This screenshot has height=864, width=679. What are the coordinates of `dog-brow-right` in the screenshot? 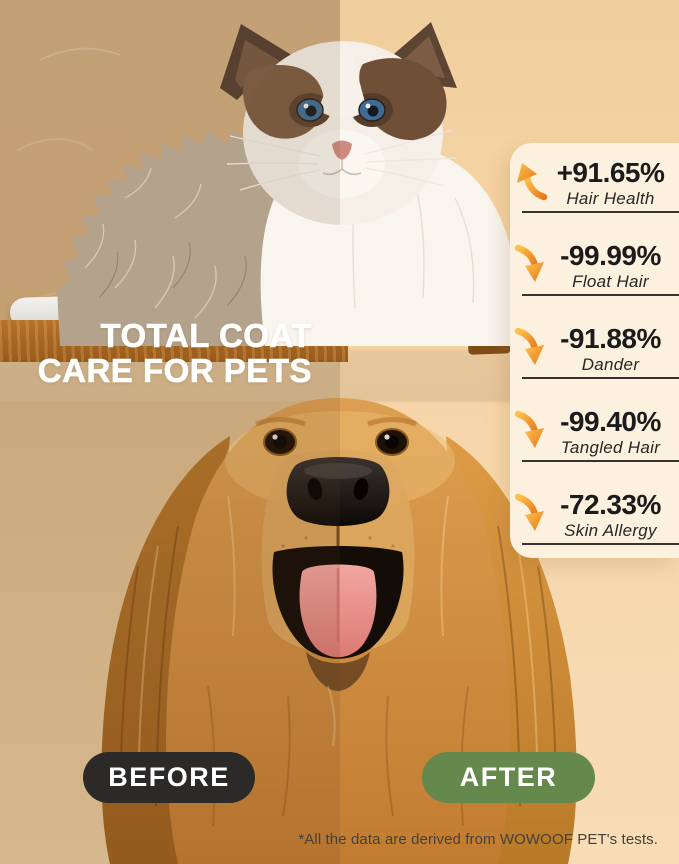 It's located at (392, 422).